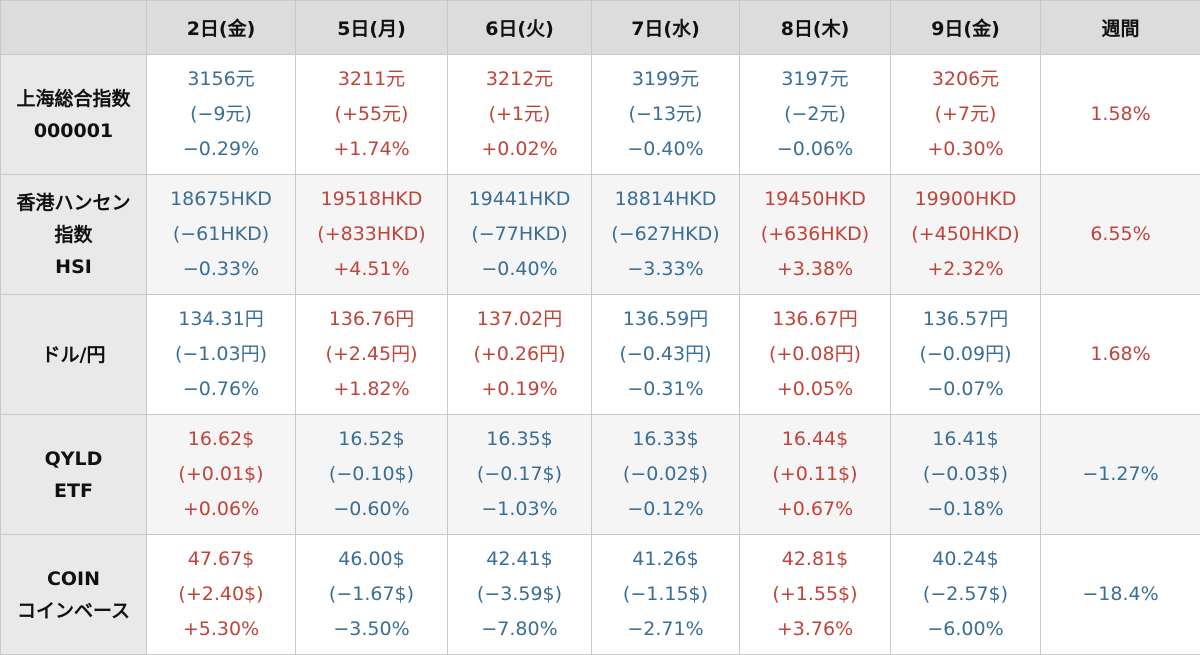 Image resolution: width=1200 pixels, height=655 pixels. Describe the element at coordinates (371, 509) in the screenshot. I see `percent-change: −0.60%` at that location.